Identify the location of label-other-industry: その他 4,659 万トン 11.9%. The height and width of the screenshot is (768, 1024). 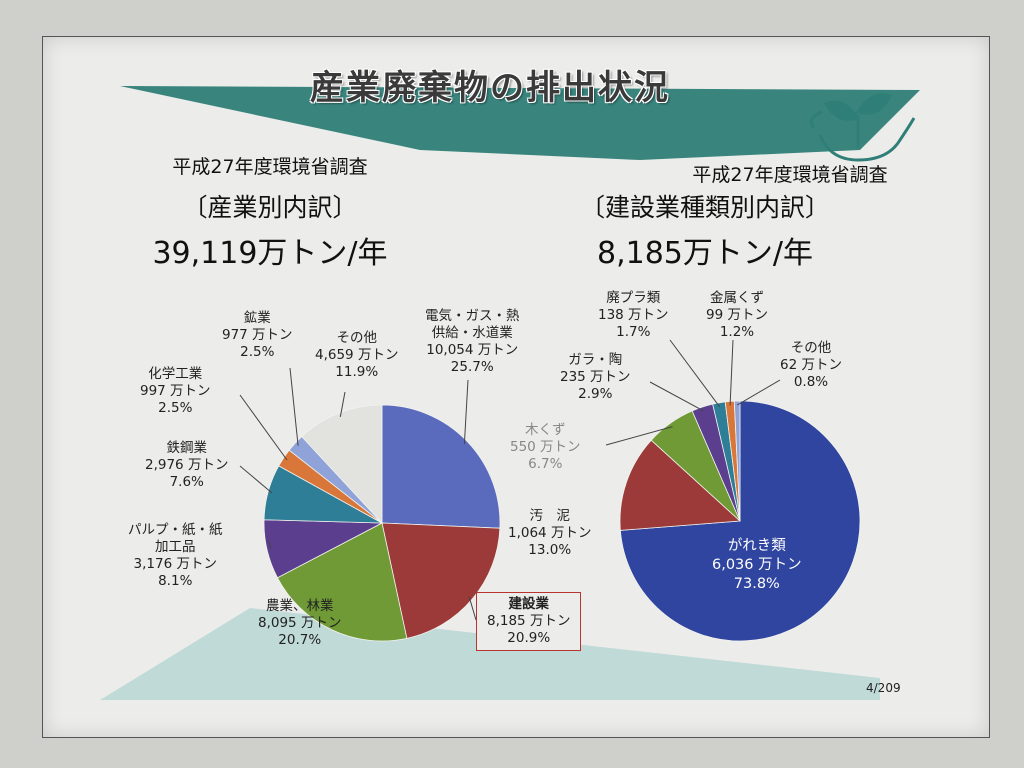
(357, 355).